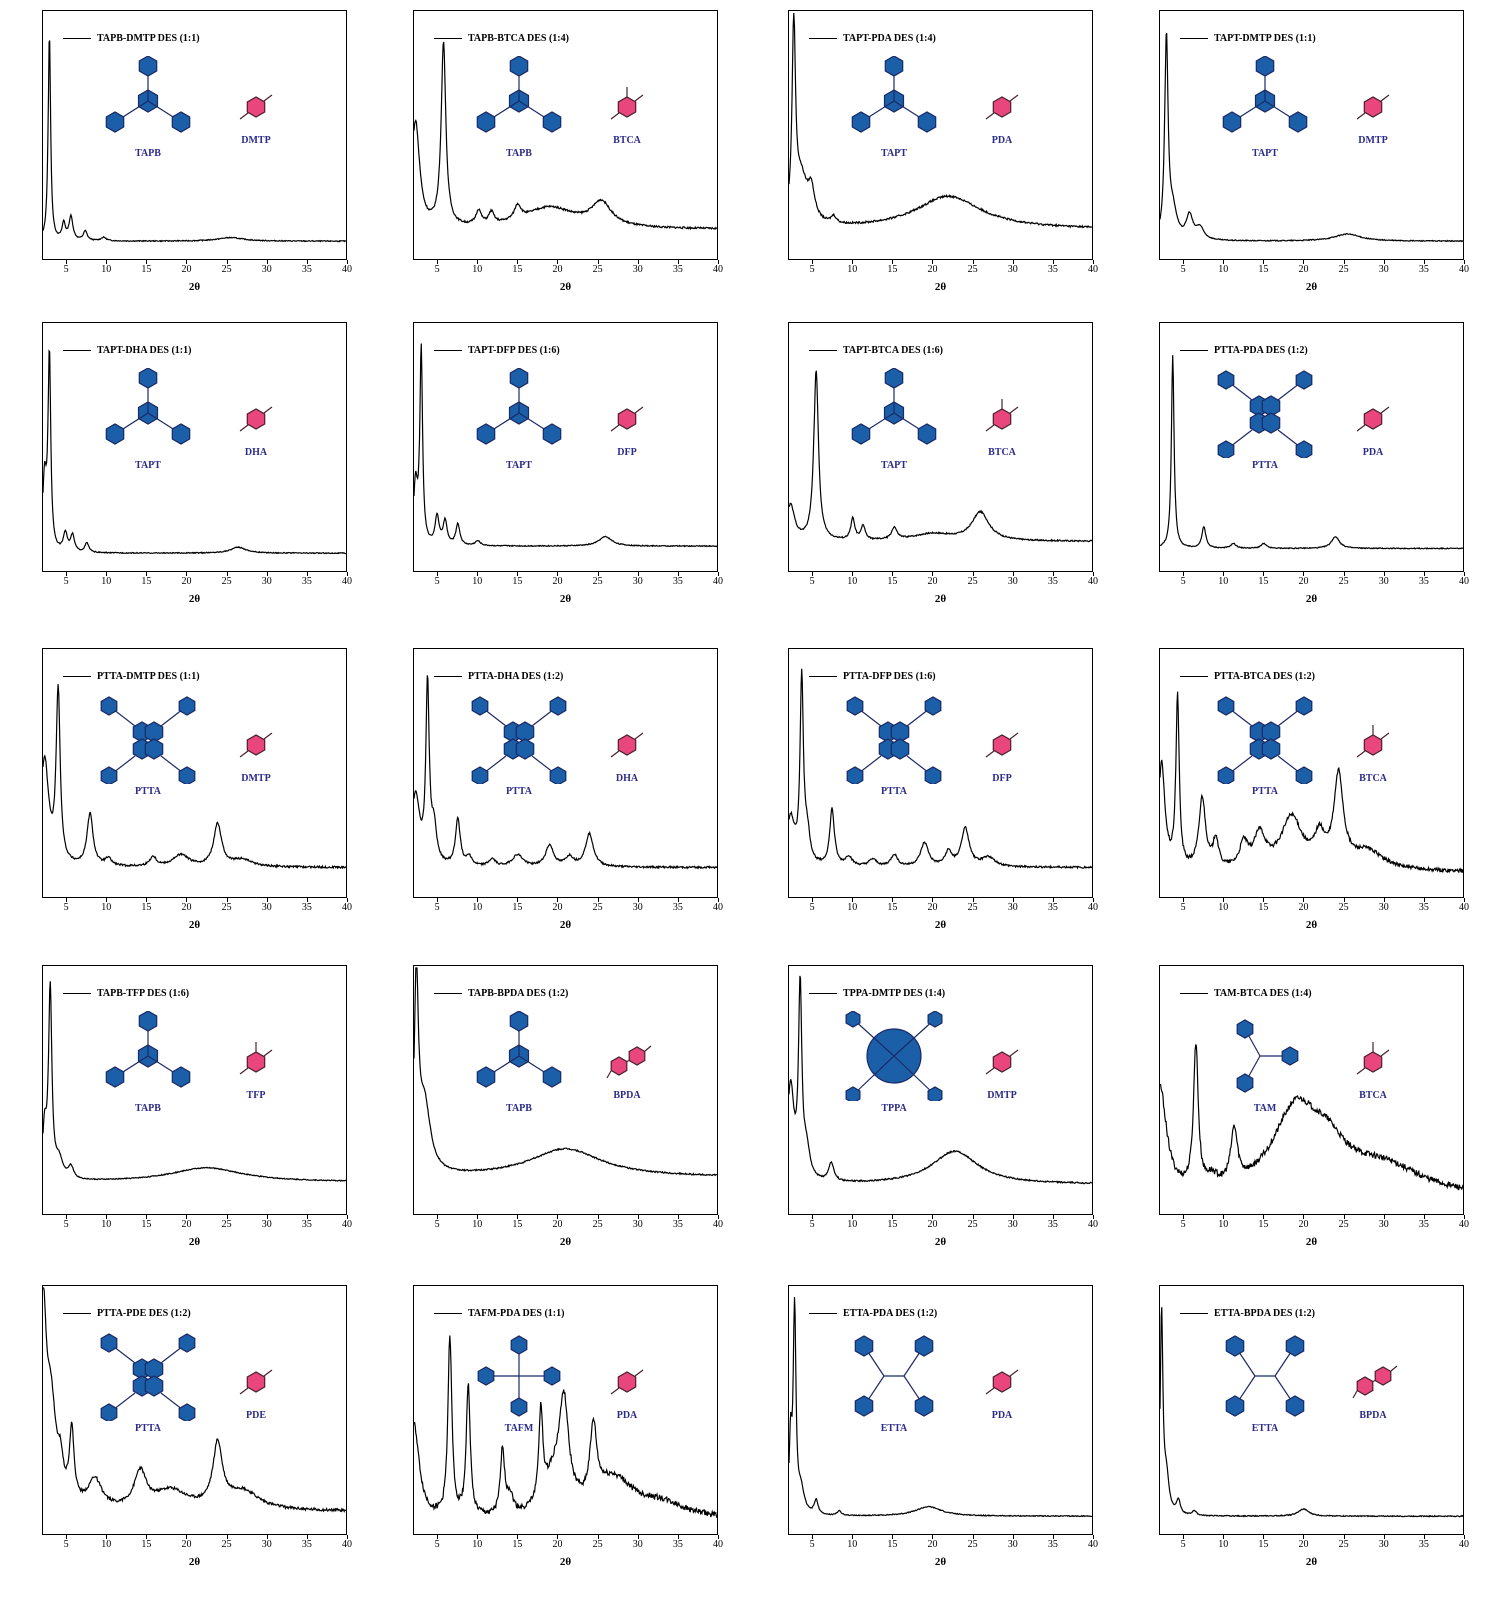  Describe the element at coordinates (127, 1313) in the screenshot. I see `legend: PTTA-PDE DES (1:2)` at that location.